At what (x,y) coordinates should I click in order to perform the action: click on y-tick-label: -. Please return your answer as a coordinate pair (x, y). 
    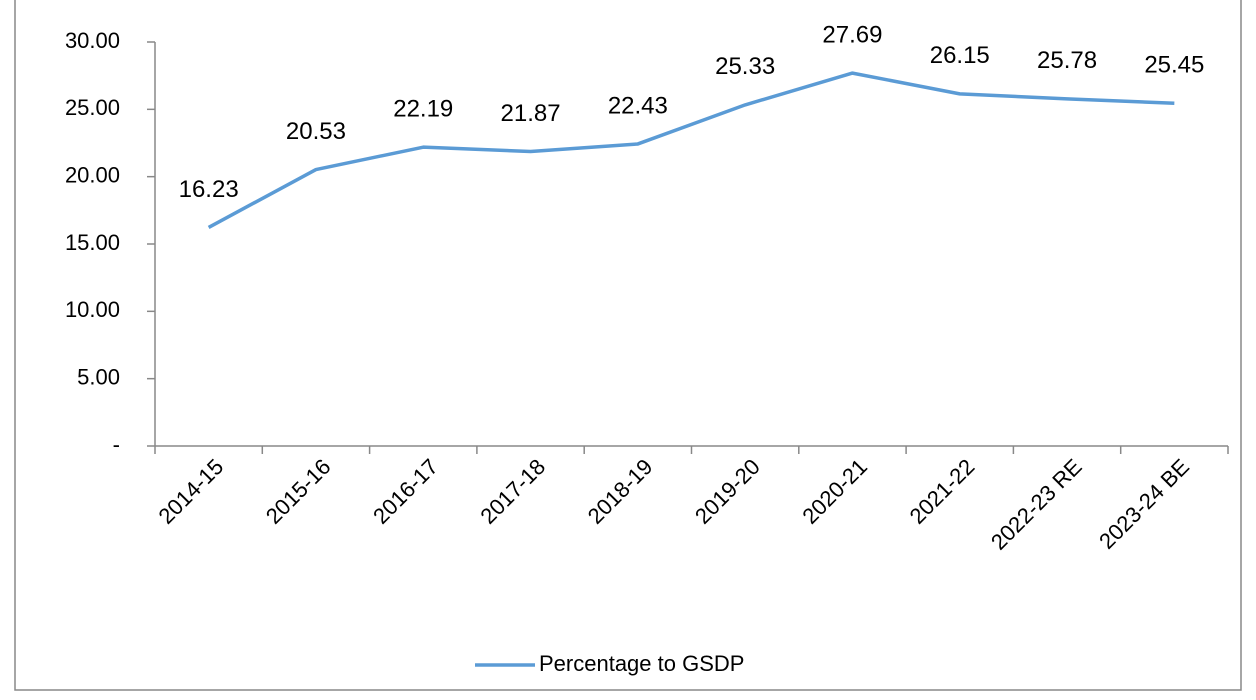
    Looking at the image, I should click on (116, 444).